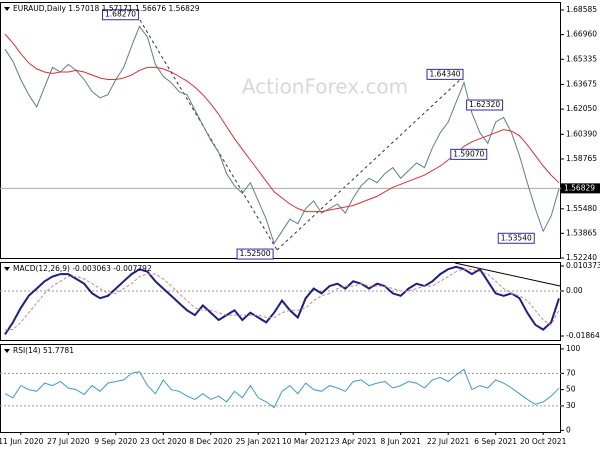 This screenshot has width=600, height=454. I want to click on annotation-label: 1.53540, so click(516, 237).